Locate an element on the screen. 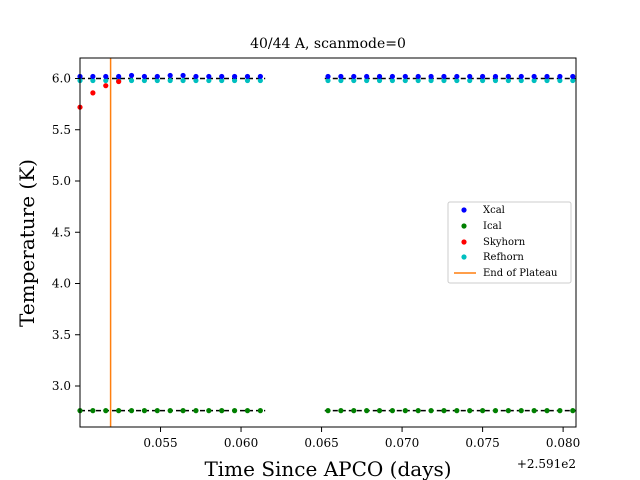 The image size is (640, 480). legend-marker-skyhorn is located at coordinates (464, 242).